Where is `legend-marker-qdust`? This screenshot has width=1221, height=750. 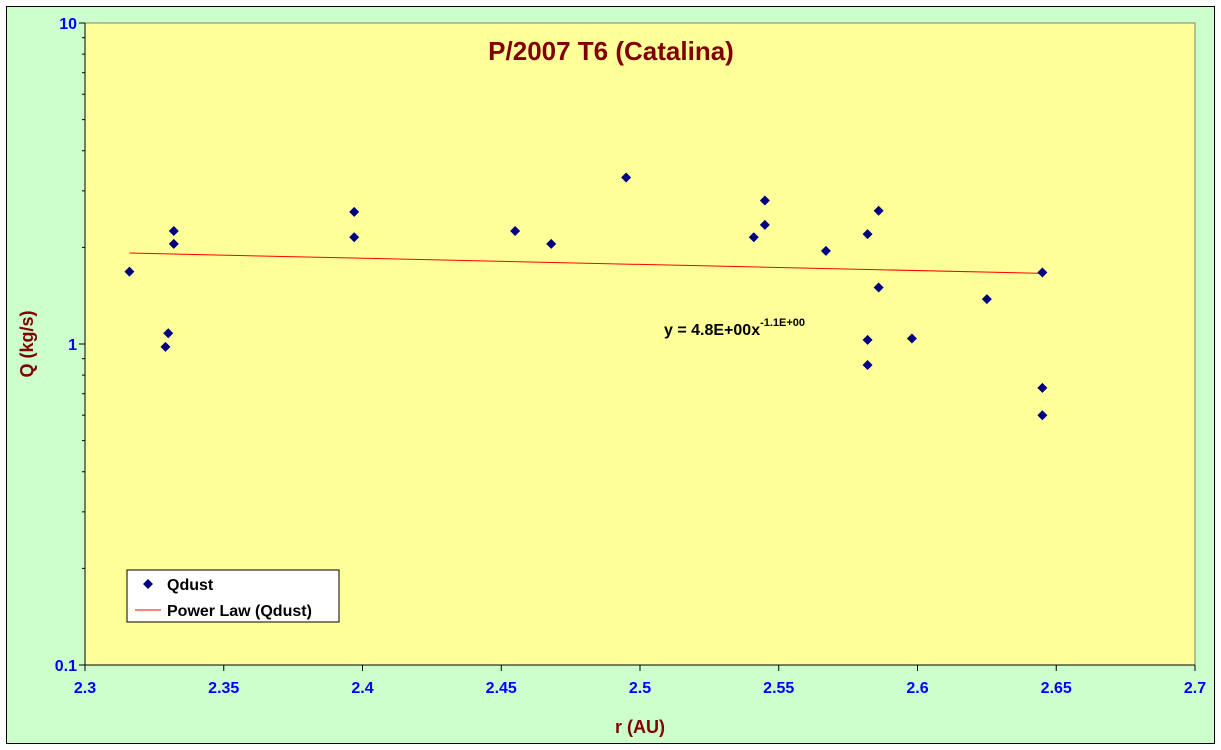
legend-marker-qdust is located at coordinates (148, 584).